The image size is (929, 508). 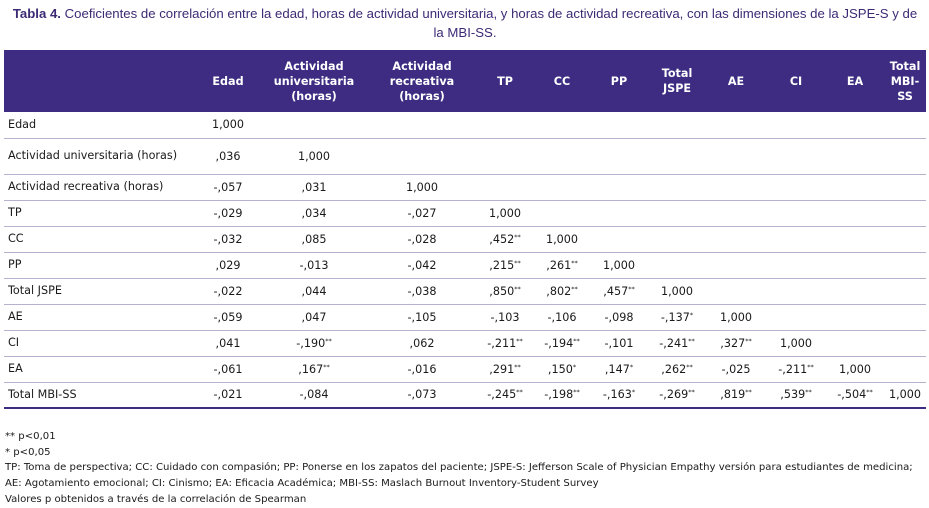 I want to click on correlation-cell: ,539**, so click(x=796, y=395).